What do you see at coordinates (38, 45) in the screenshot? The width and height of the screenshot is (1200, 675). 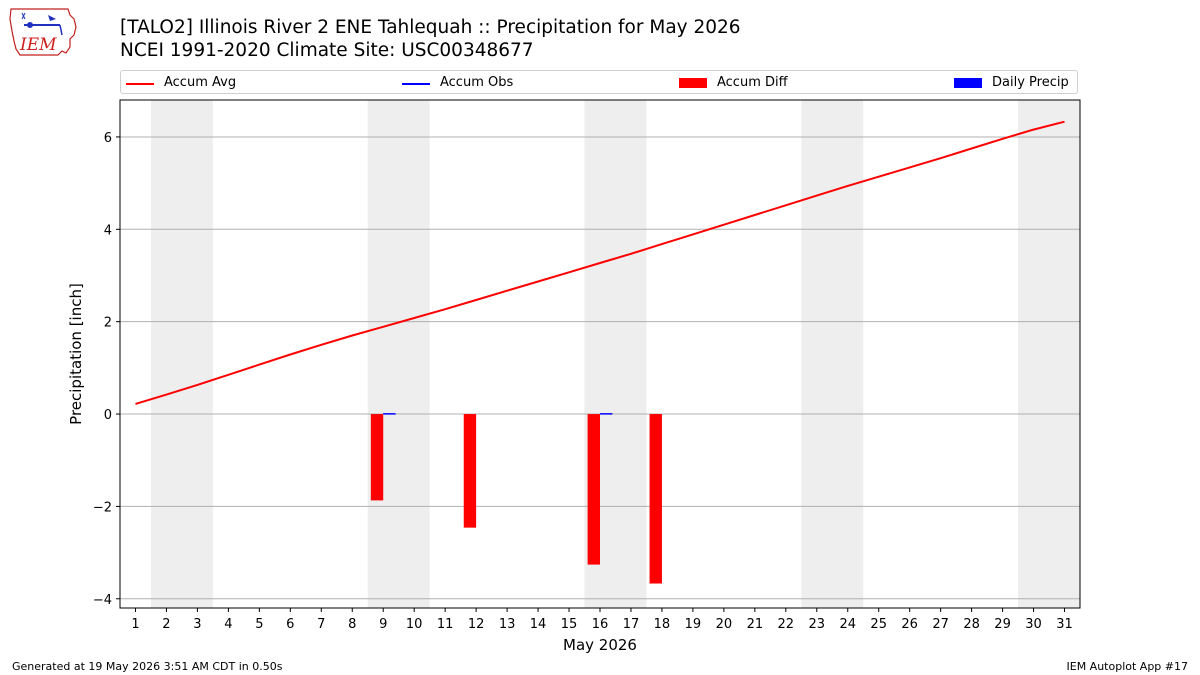 I see `logo-text: IEM` at bounding box center [38, 45].